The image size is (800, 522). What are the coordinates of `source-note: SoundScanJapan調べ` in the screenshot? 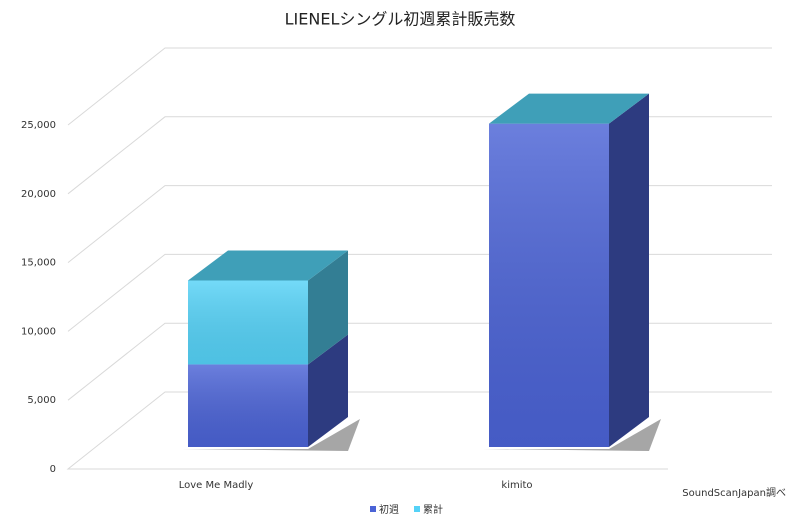 It's located at (734, 492).